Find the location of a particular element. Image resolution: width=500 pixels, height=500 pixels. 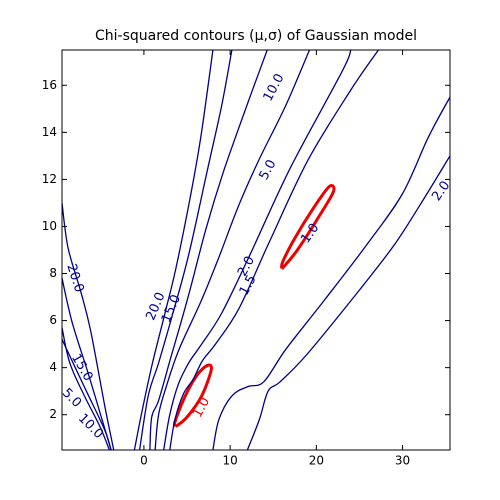

contour-label-6: 10.0 is located at coordinates (274, 87).